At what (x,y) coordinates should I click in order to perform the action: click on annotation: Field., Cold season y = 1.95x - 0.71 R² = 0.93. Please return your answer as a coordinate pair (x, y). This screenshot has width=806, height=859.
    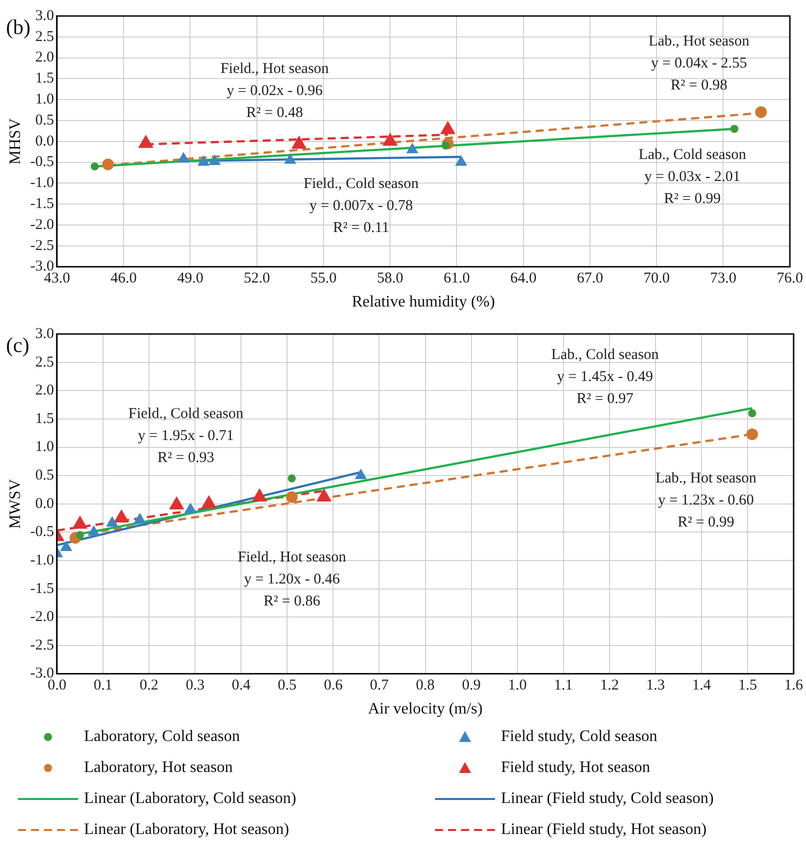
    Looking at the image, I should click on (186, 436).